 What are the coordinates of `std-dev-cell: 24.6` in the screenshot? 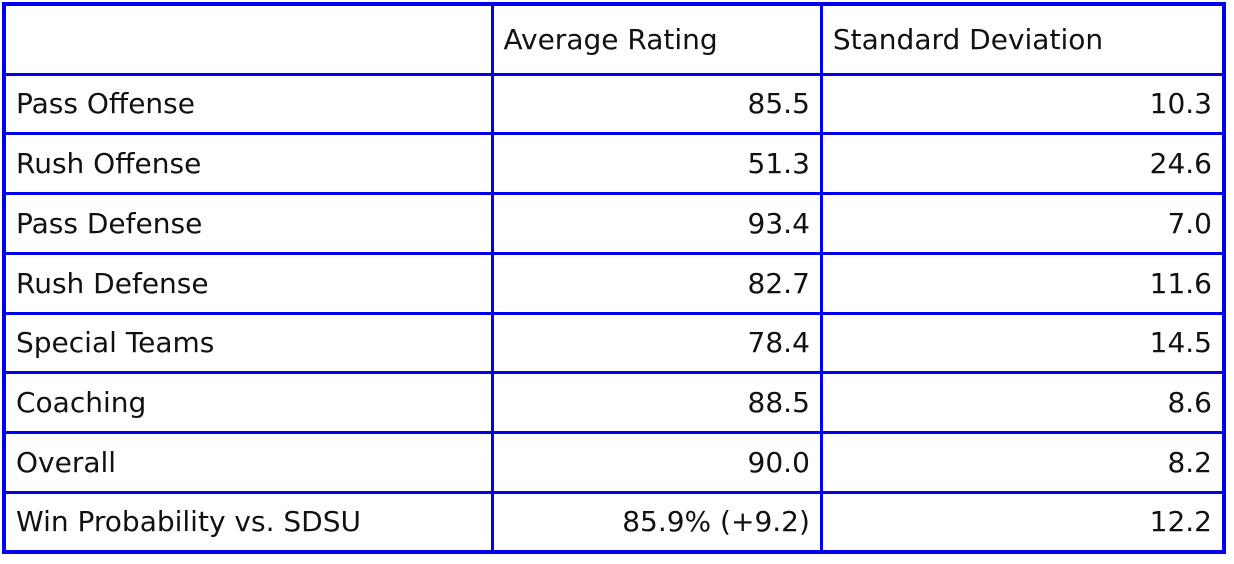 It's located at (1022, 163).